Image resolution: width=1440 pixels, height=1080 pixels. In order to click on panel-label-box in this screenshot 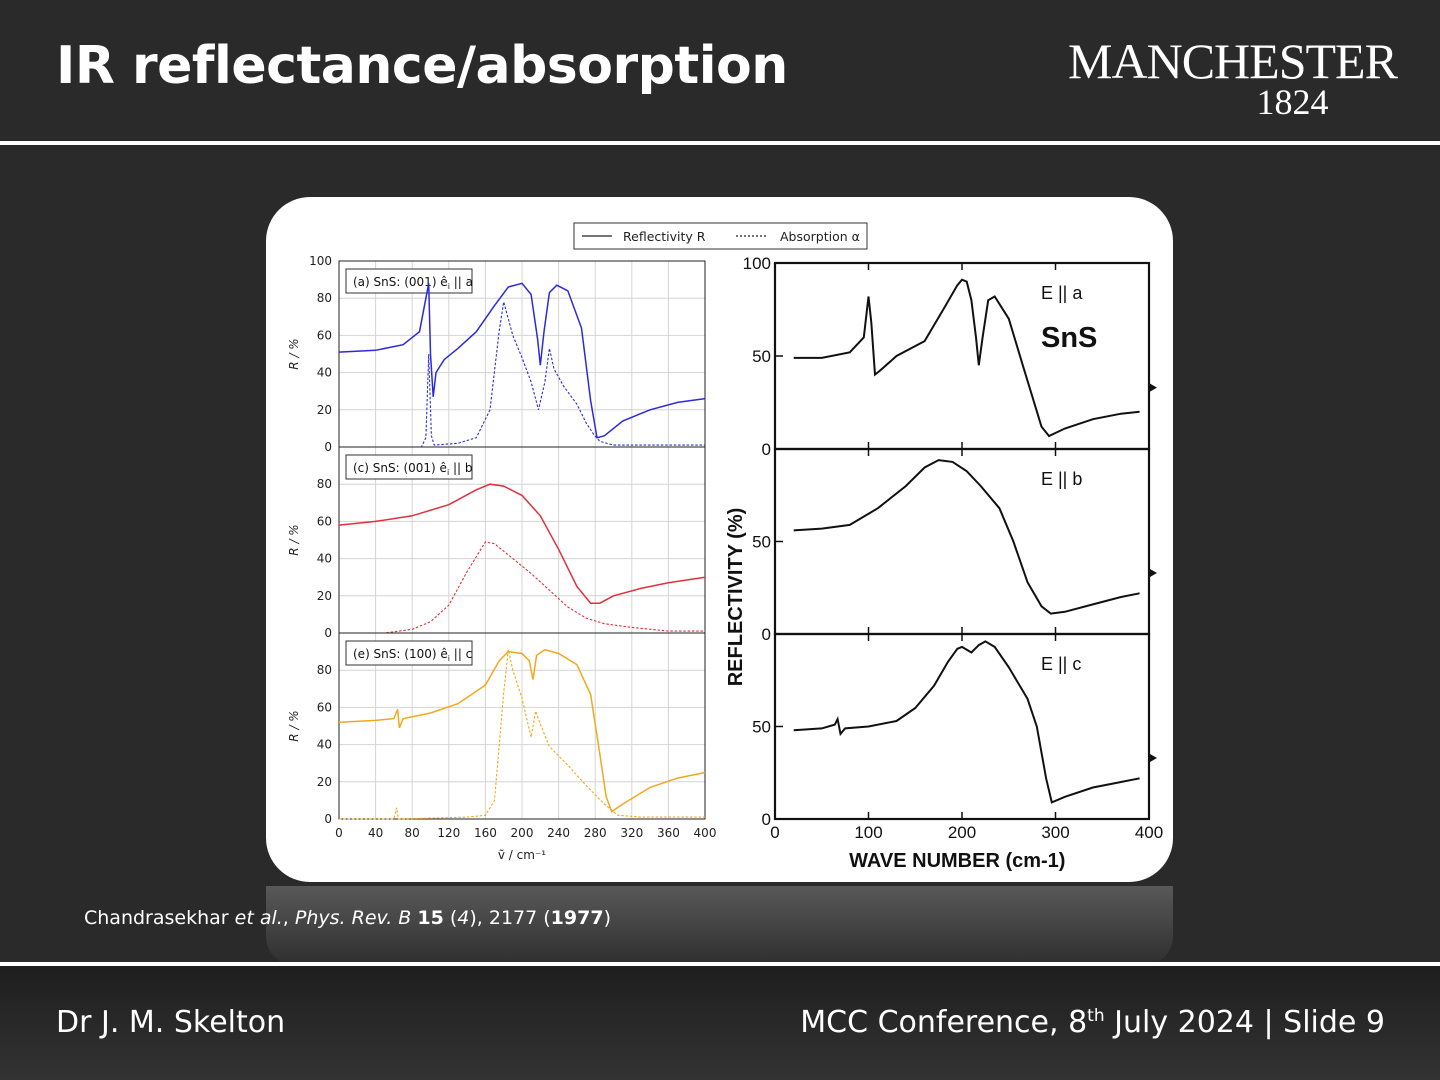, I will do `click(409, 281)`.